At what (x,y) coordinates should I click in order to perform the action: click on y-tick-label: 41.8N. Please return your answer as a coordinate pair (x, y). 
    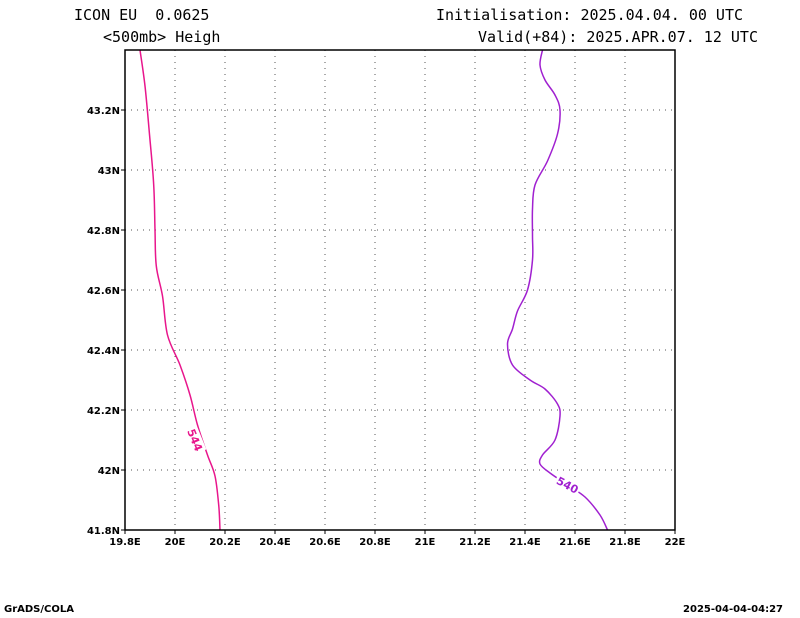
    Looking at the image, I should click on (103, 531).